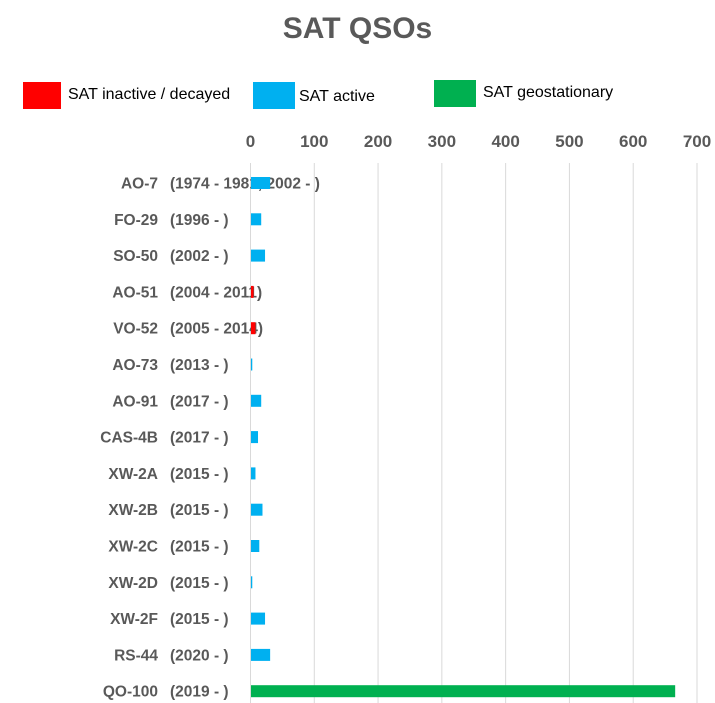  Describe the element at coordinates (199, 220) in the screenshot. I see `category-period-label: (1996 - )` at that location.